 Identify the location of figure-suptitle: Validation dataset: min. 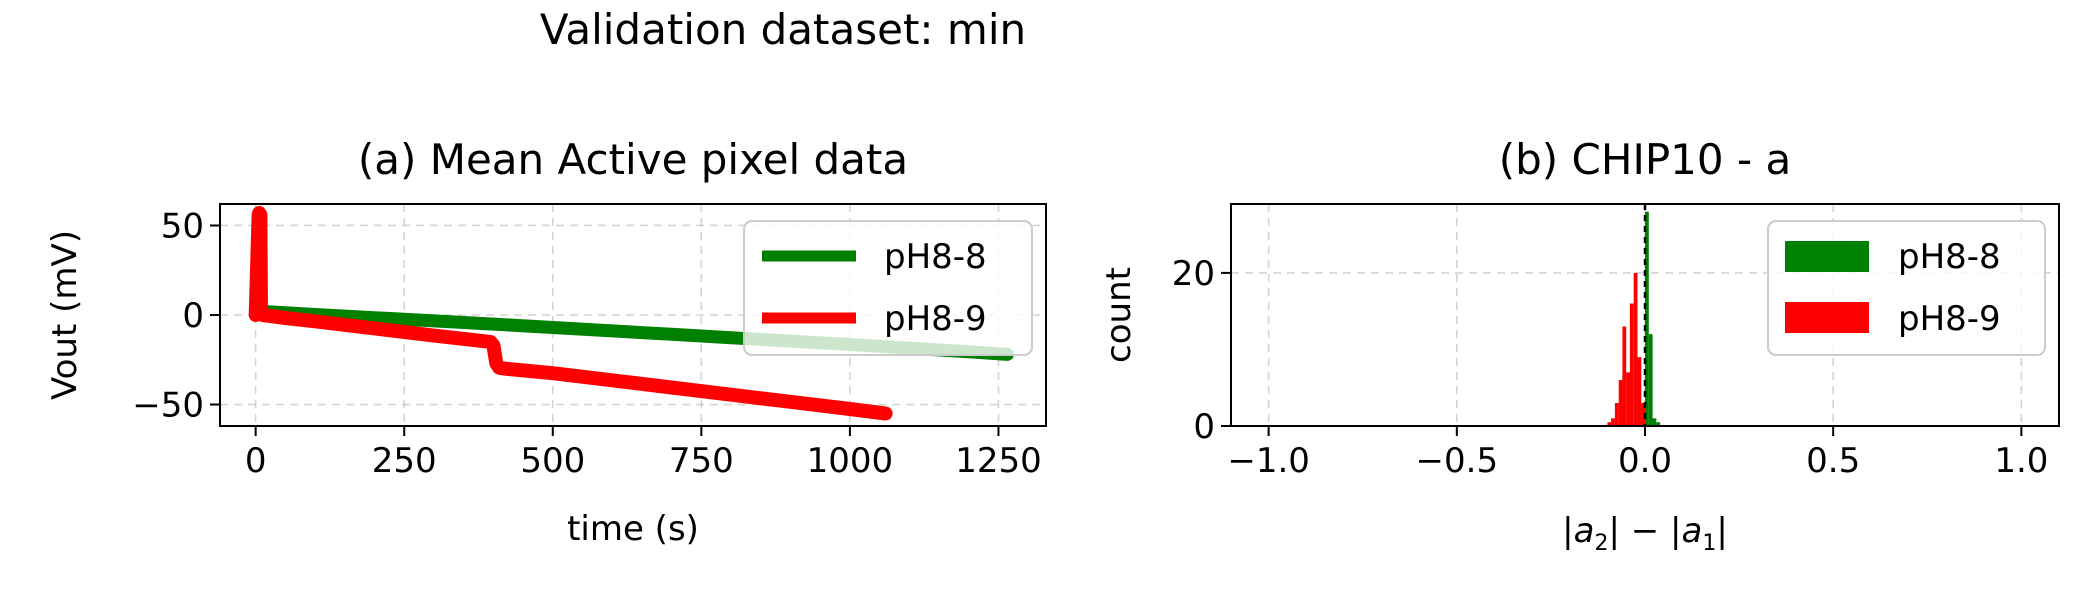
(783, 29).